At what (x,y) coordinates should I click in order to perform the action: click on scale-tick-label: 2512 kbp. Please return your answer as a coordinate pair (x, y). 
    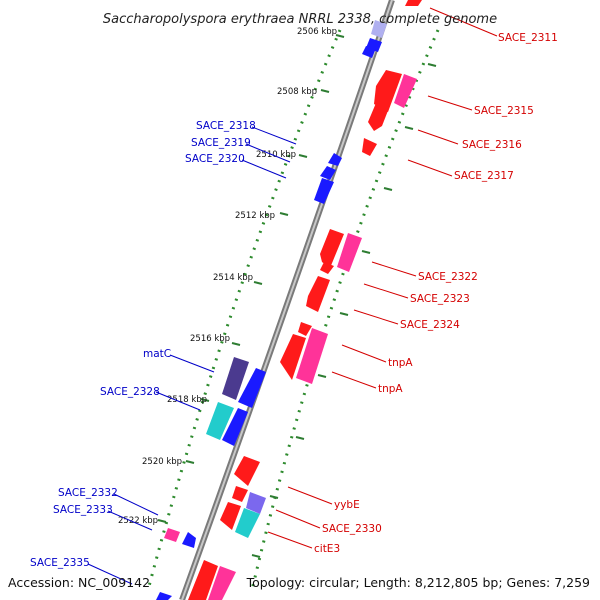
    Looking at the image, I should click on (255, 216).